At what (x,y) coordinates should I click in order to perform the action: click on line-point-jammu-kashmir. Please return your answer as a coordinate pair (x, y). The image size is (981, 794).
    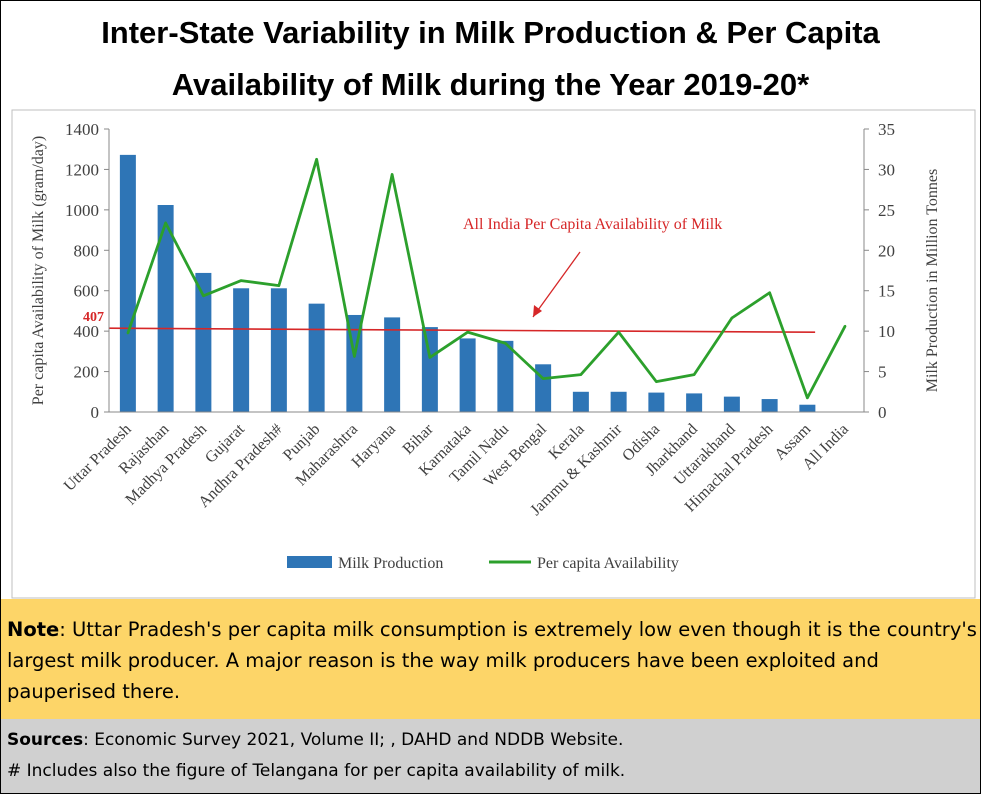
    Looking at the image, I should click on (618, 332).